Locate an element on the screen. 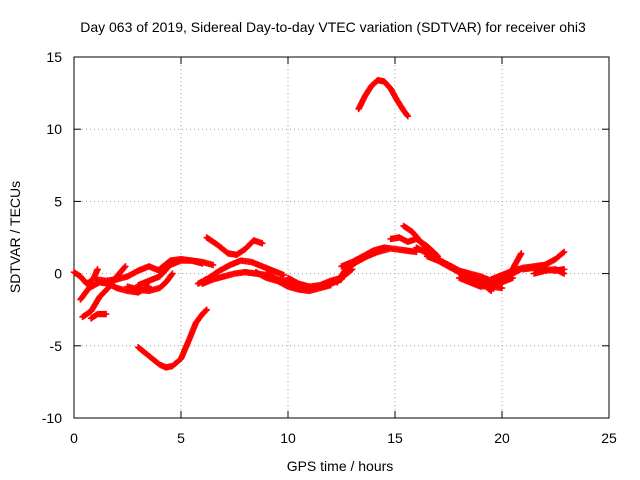  y-tick-label: 10 is located at coordinates (54, 129).